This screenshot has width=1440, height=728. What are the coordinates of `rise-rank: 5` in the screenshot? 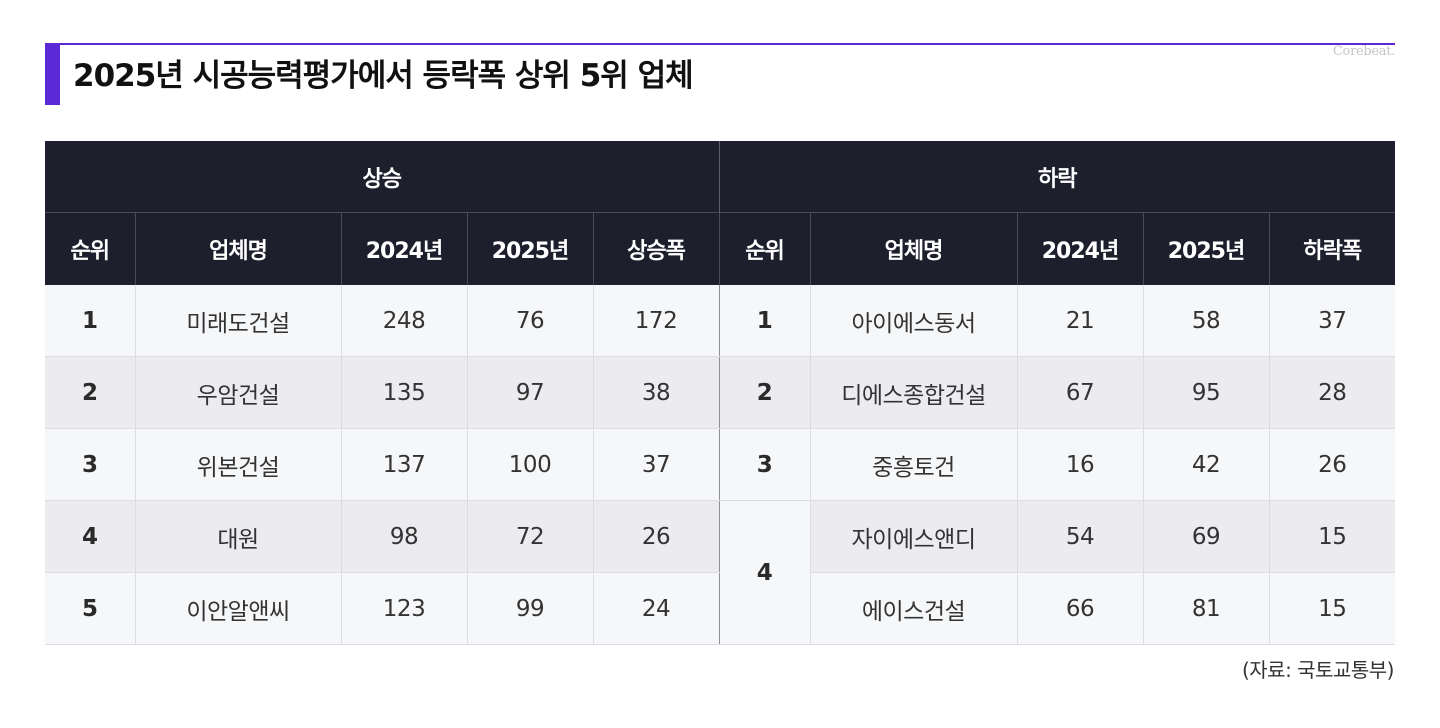 It's located at (90, 608).